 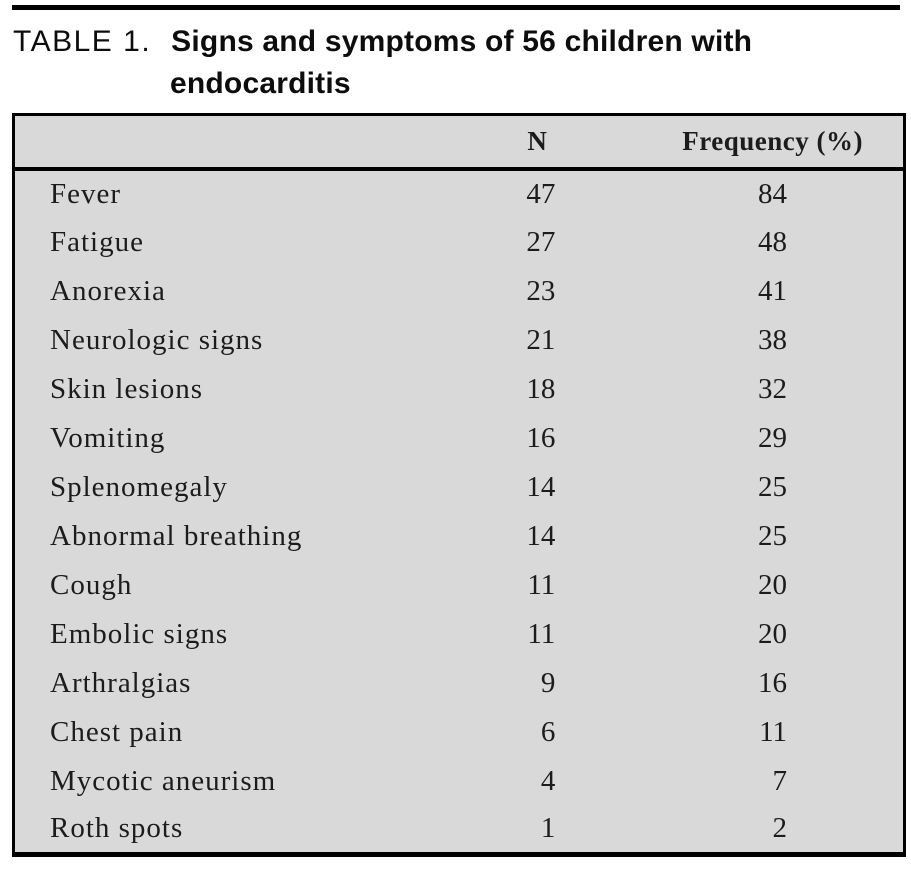 I want to click on symptom-cell: Splenomegaly, so click(x=139, y=486).